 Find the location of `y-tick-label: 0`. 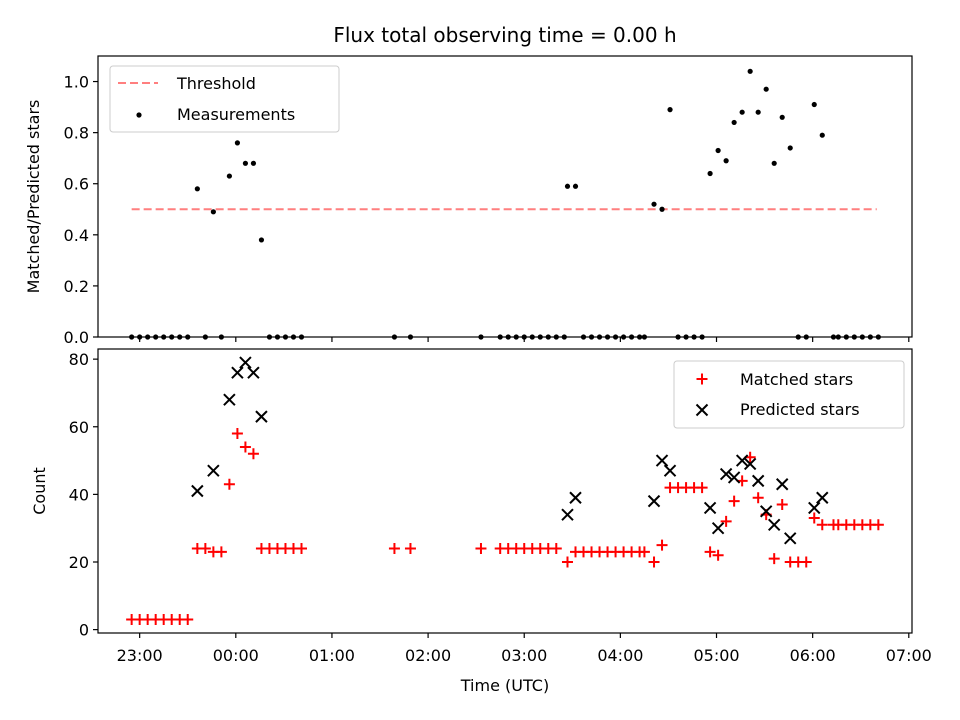

y-tick-label: 0 is located at coordinates (84, 630).